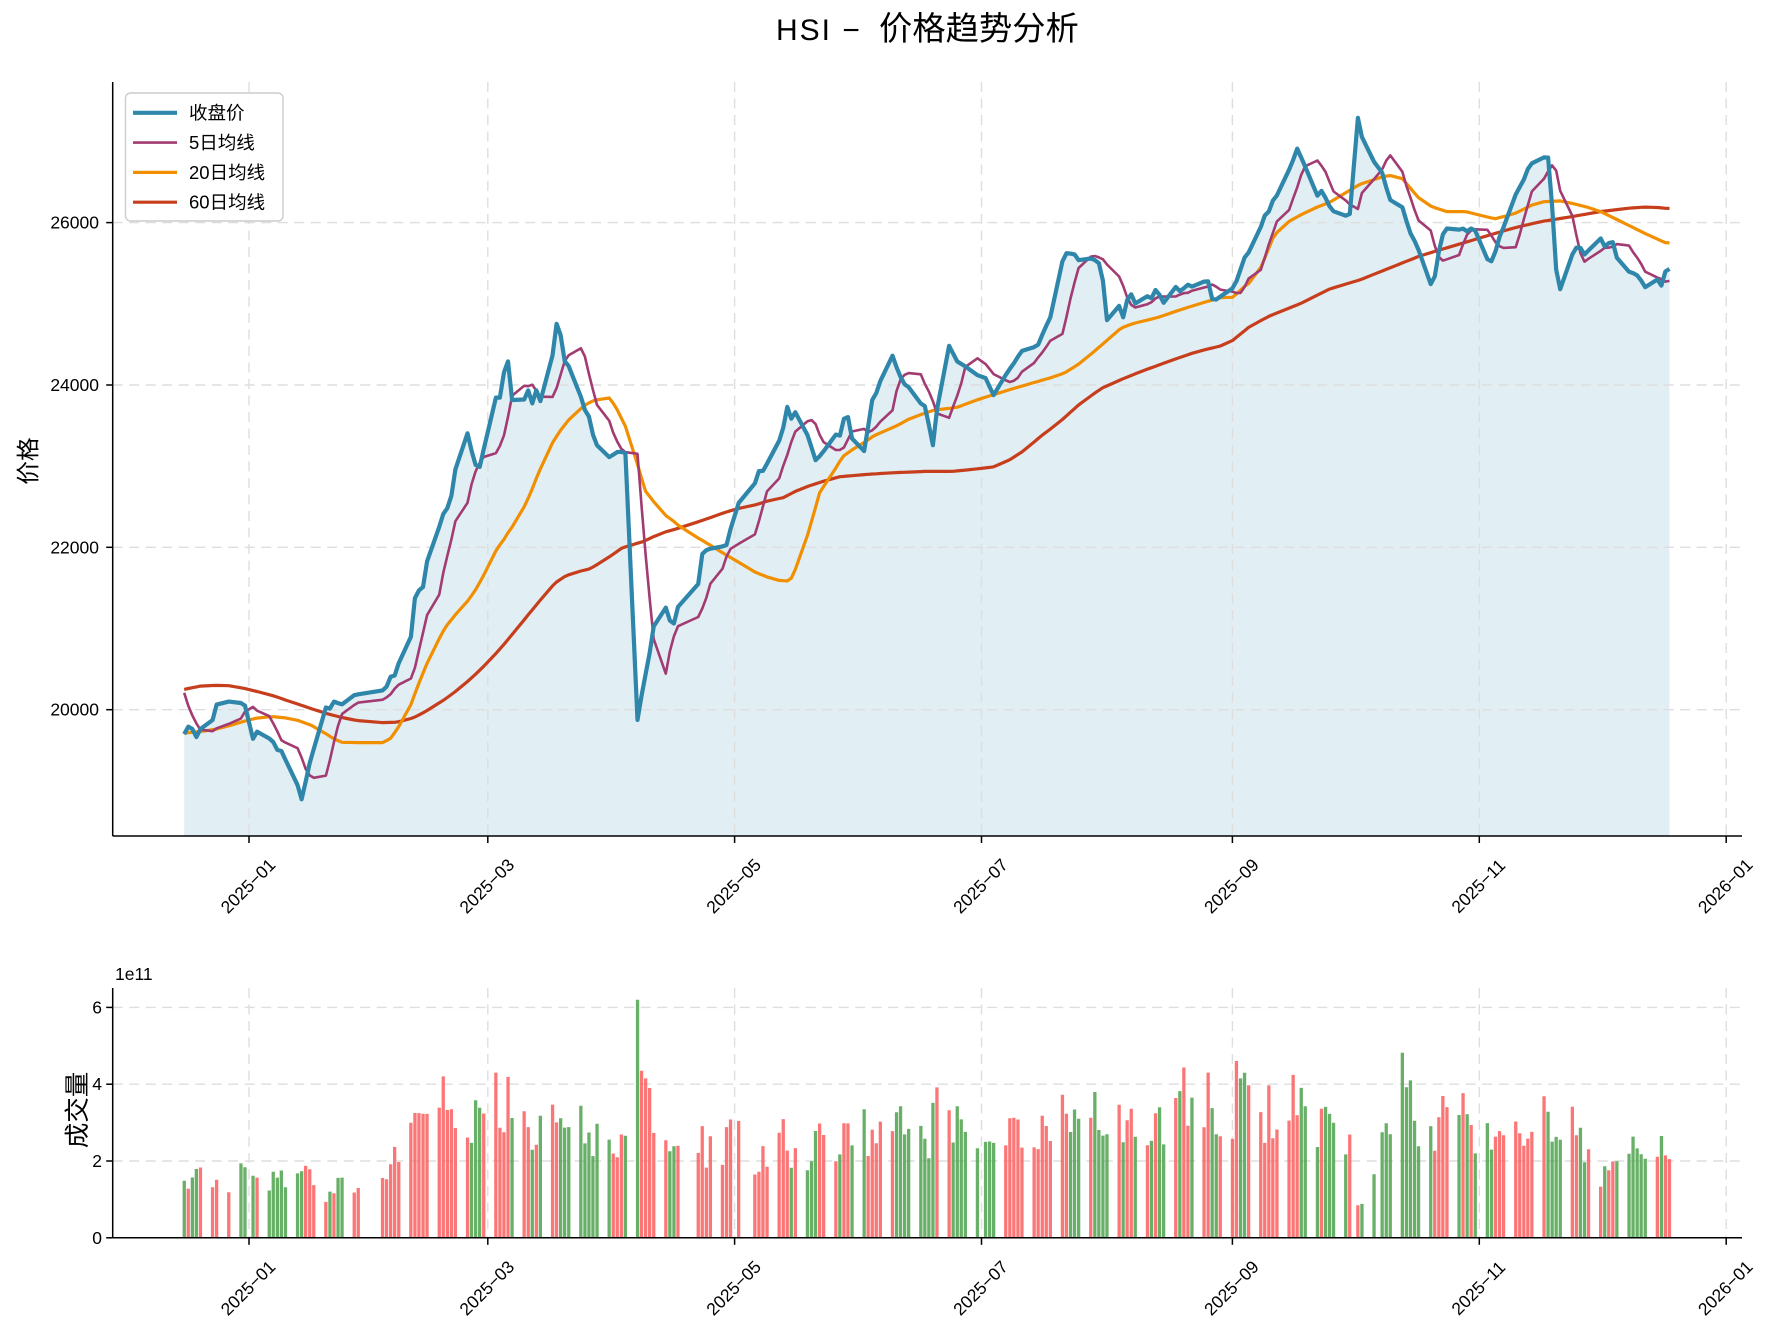 The image size is (1774, 1337). Describe the element at coordinates (74, 385) in the screenshot. I see `svg-text: 24000` at that location.